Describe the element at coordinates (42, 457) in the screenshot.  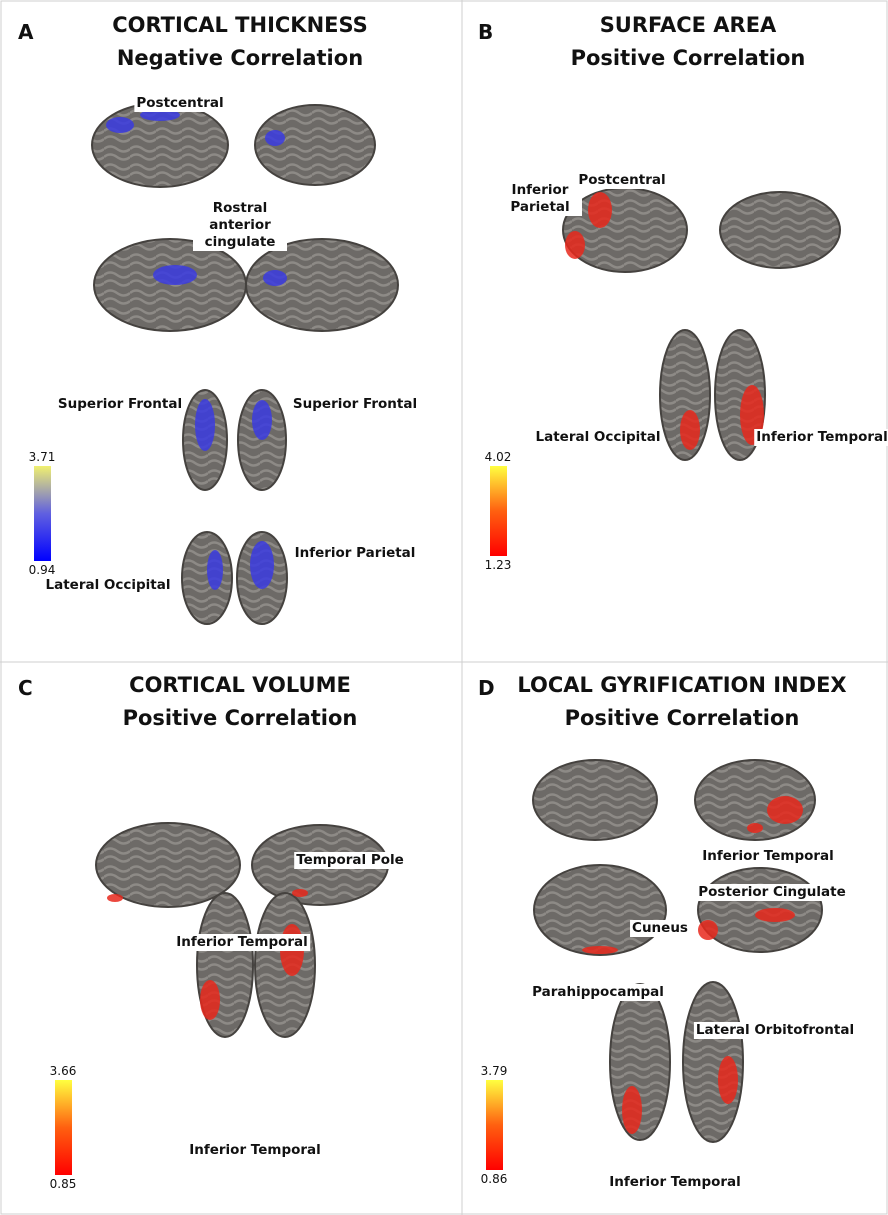
I see `colorbar-max: 3.71` at that location.